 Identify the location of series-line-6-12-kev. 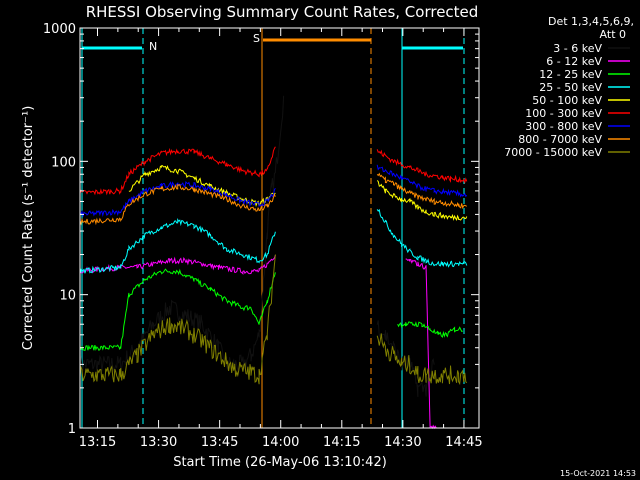
(177, 265).